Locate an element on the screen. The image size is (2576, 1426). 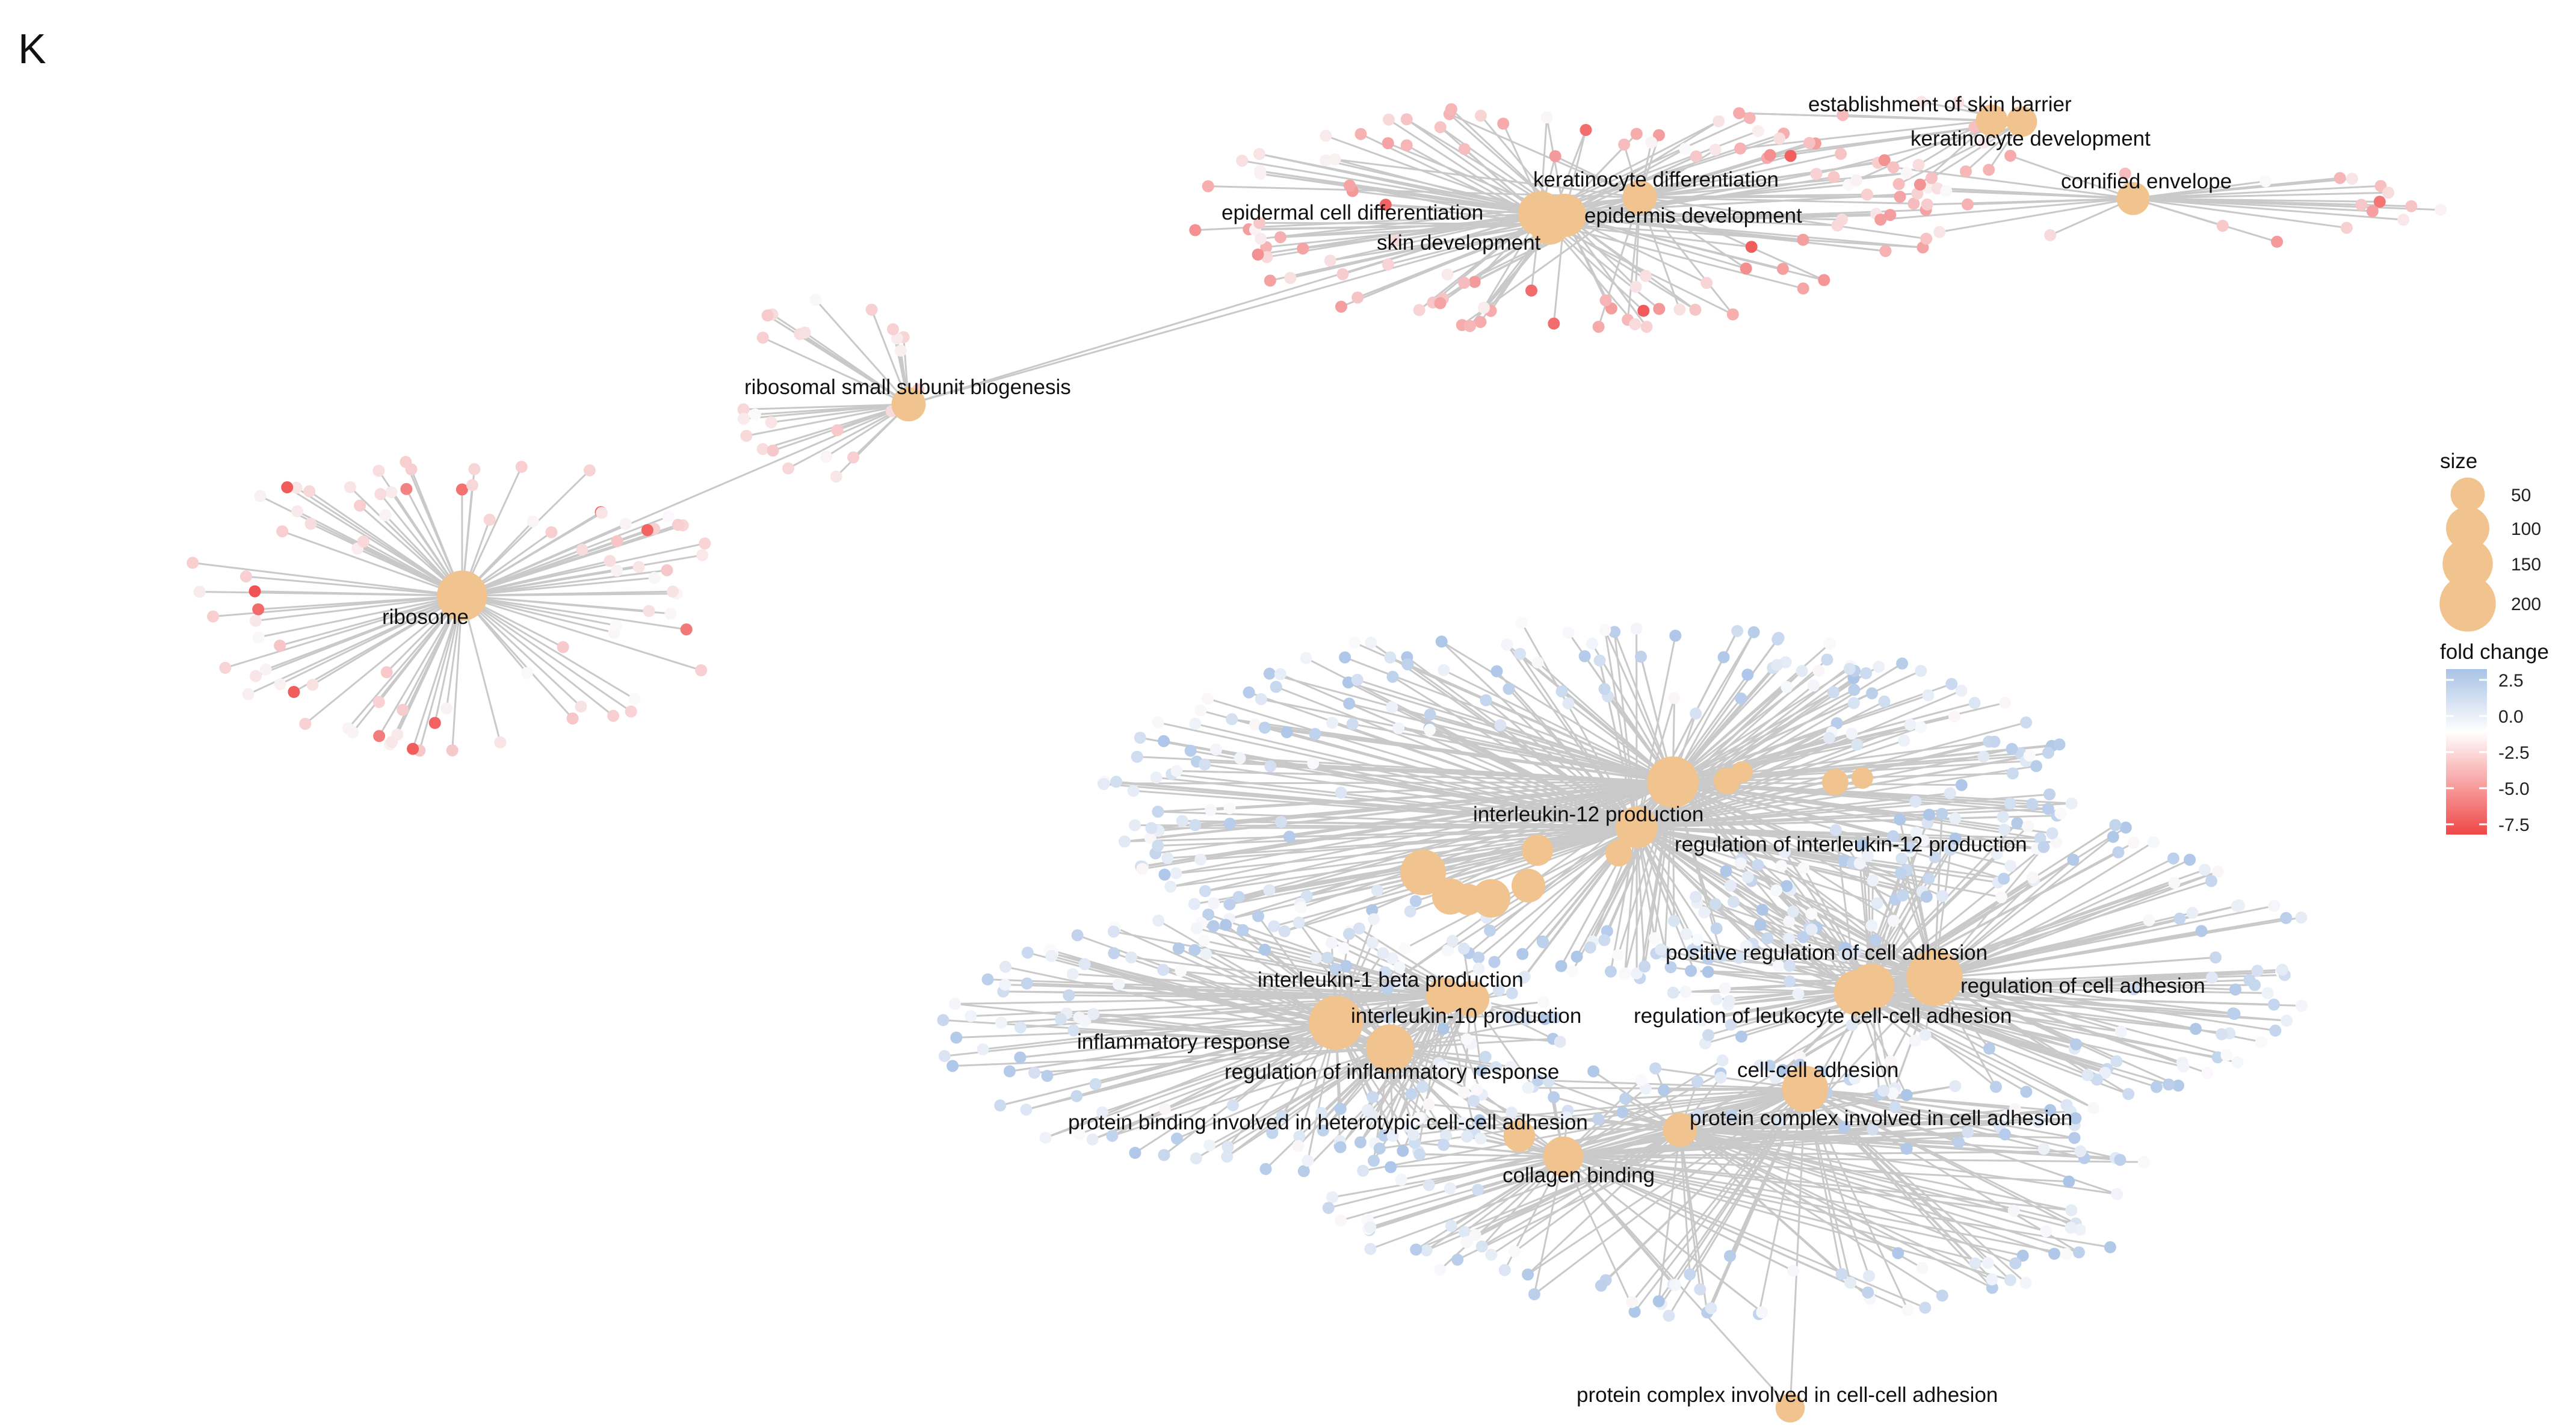
fold-legend-label: 2.5 is located at coordinates (2511, 681).